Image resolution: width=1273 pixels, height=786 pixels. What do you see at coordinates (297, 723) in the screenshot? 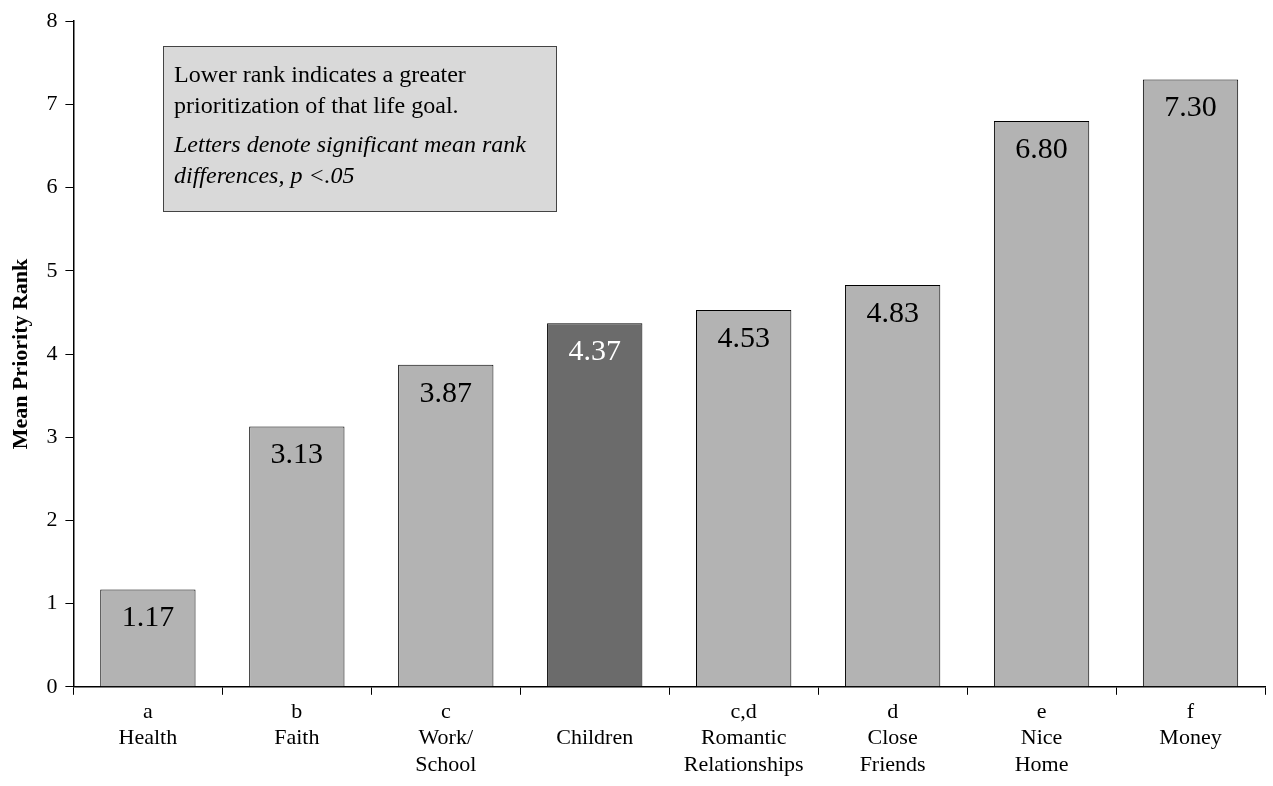
I see `x-tick-label: b Faith` at bounding box center [297, 723].